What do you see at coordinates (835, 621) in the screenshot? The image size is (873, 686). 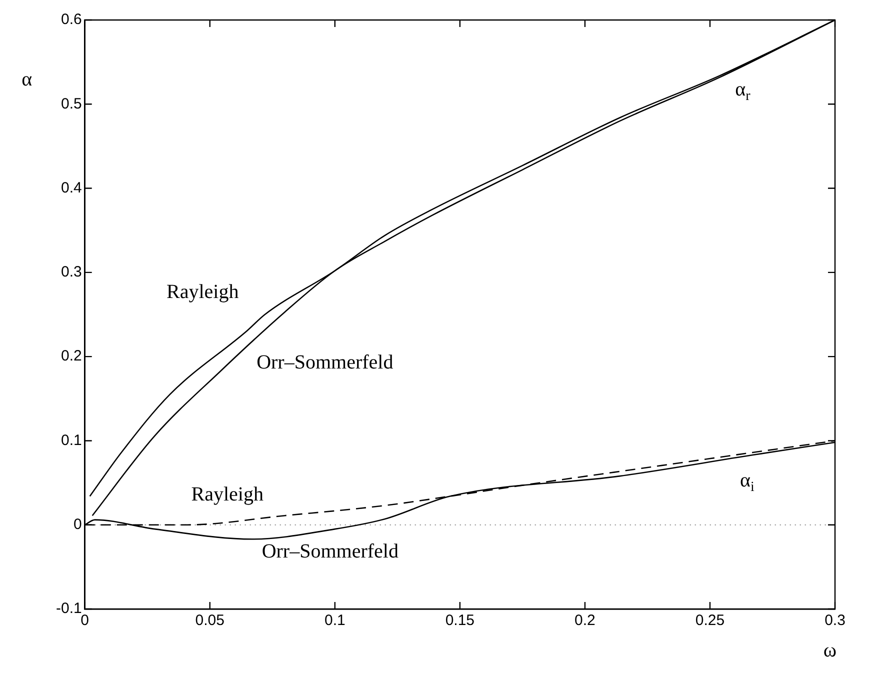 I see `x-tick-label: 0.3` at bounding box center [835, 621].